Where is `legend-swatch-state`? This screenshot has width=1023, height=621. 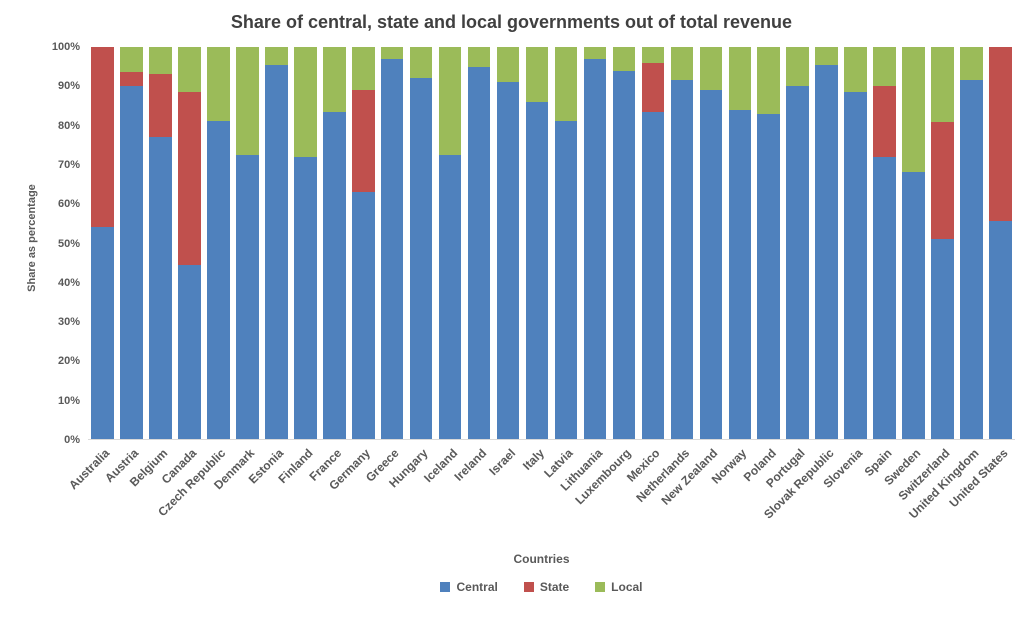 legend-swatch-state is located at coordinates (528, 587).